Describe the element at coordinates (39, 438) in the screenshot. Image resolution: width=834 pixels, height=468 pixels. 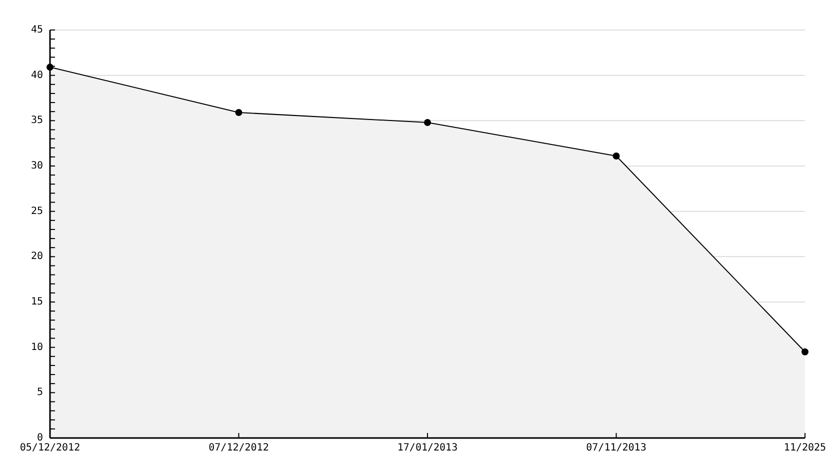
I see `y-tick-label: 0` at that location.